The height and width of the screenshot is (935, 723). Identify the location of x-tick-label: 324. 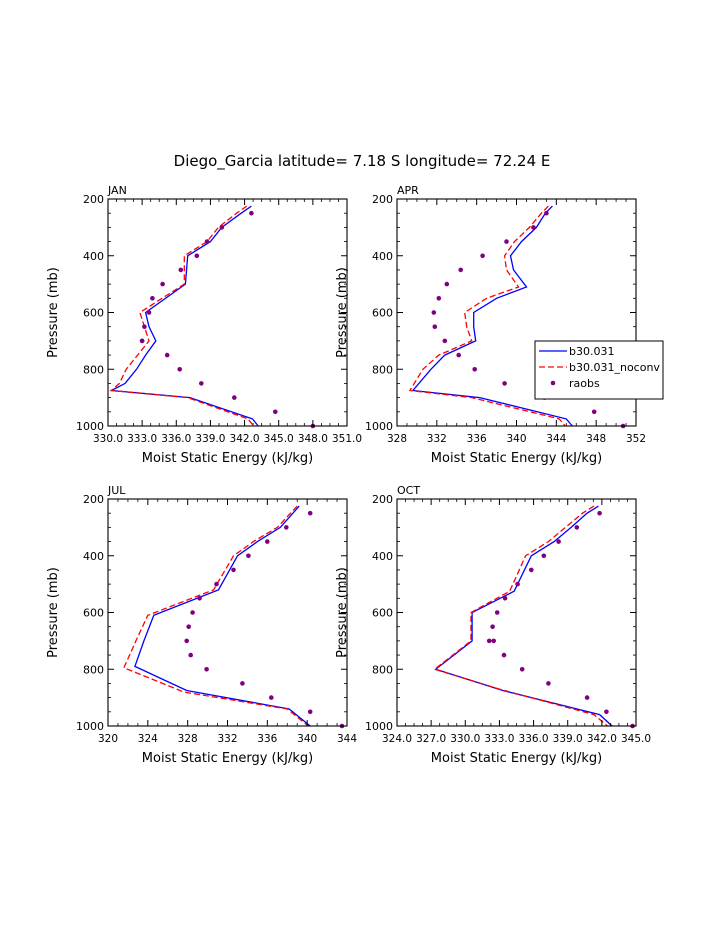
(148, 739).